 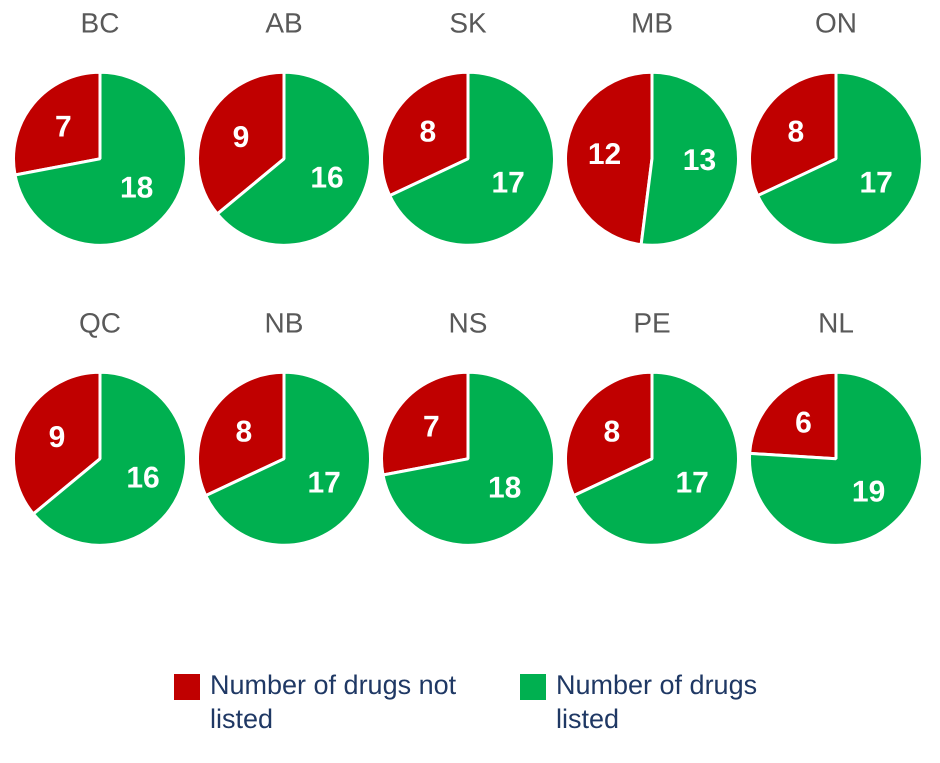 I want to click on chart-title: NL, so click(x=836, y=323).